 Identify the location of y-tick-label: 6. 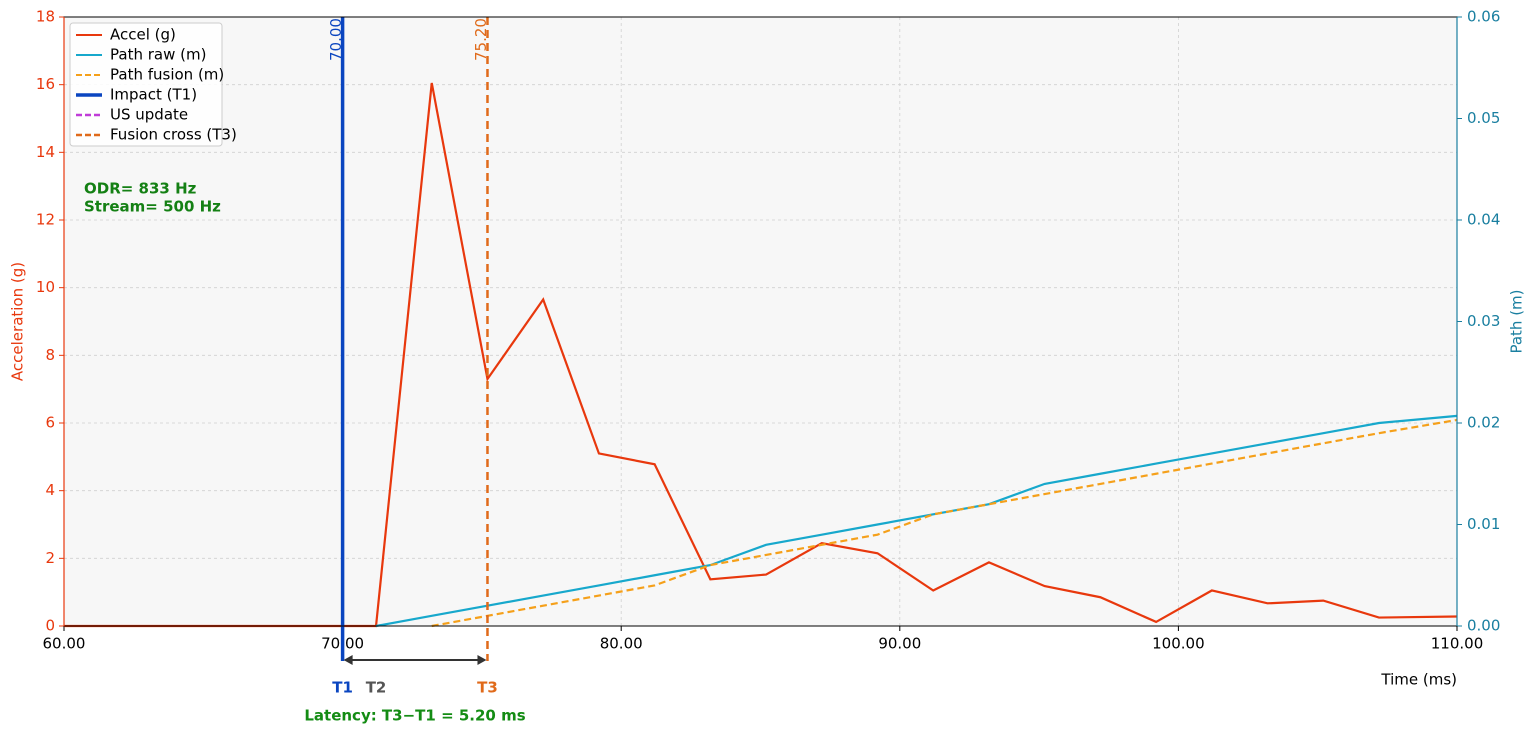
(50, 423).